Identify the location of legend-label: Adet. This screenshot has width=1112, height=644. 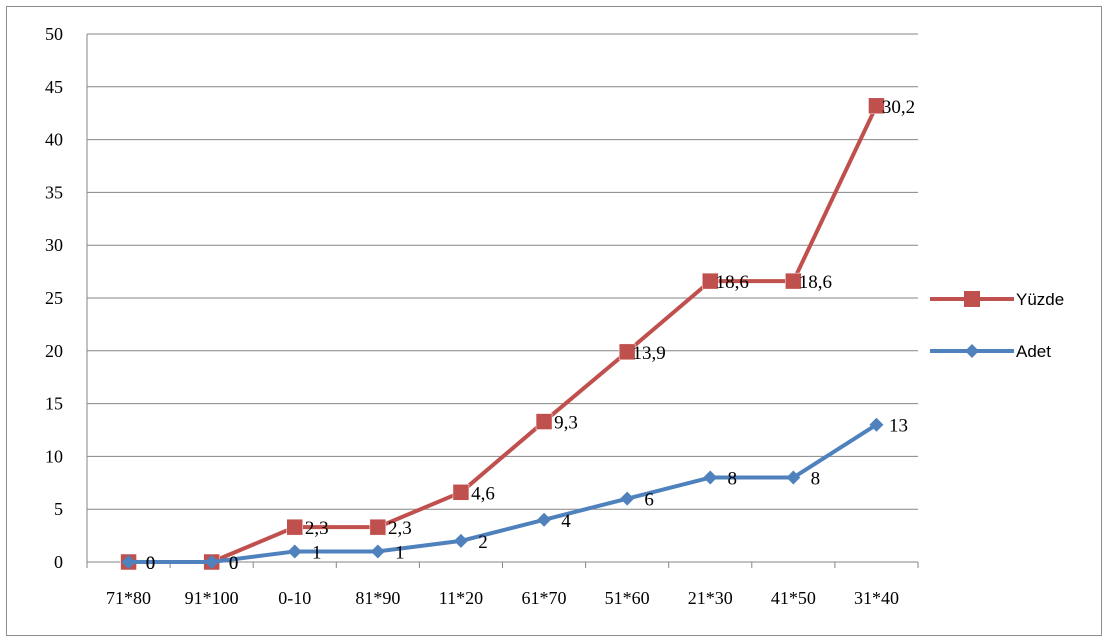
(1033, 351).